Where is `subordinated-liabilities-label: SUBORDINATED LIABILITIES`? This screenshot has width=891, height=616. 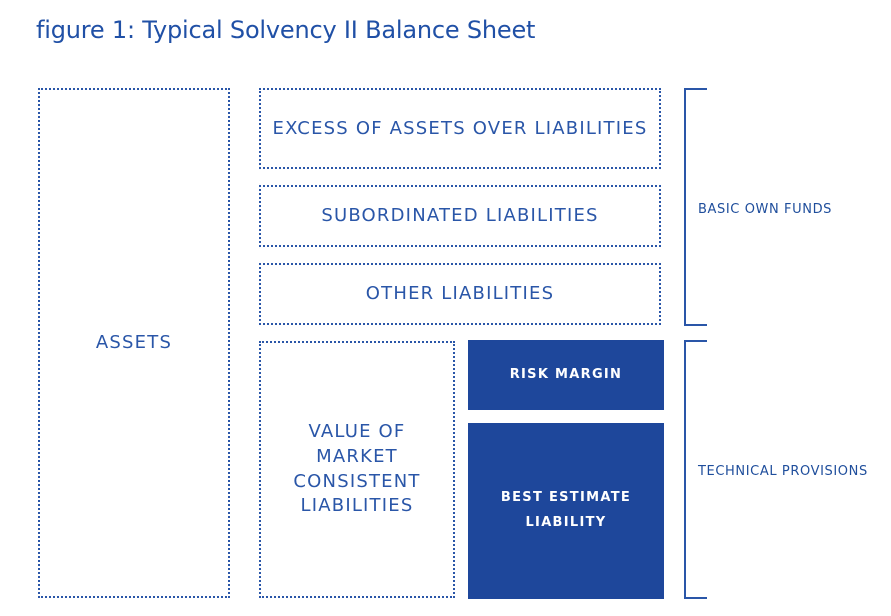
subordinated-liabilities-label: SUBORDINATED LIABILITIES is located at coordinates (460, 216).